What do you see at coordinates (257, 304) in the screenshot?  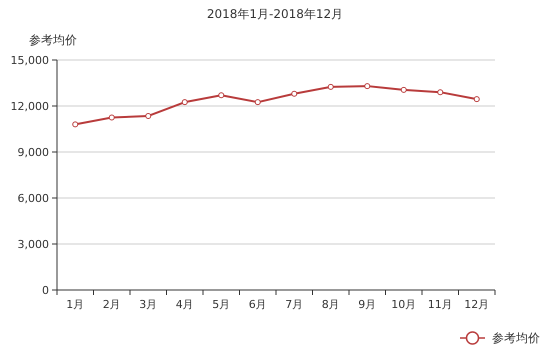 I see `x-tick-label: 6月` at bounding box center [257, 304].